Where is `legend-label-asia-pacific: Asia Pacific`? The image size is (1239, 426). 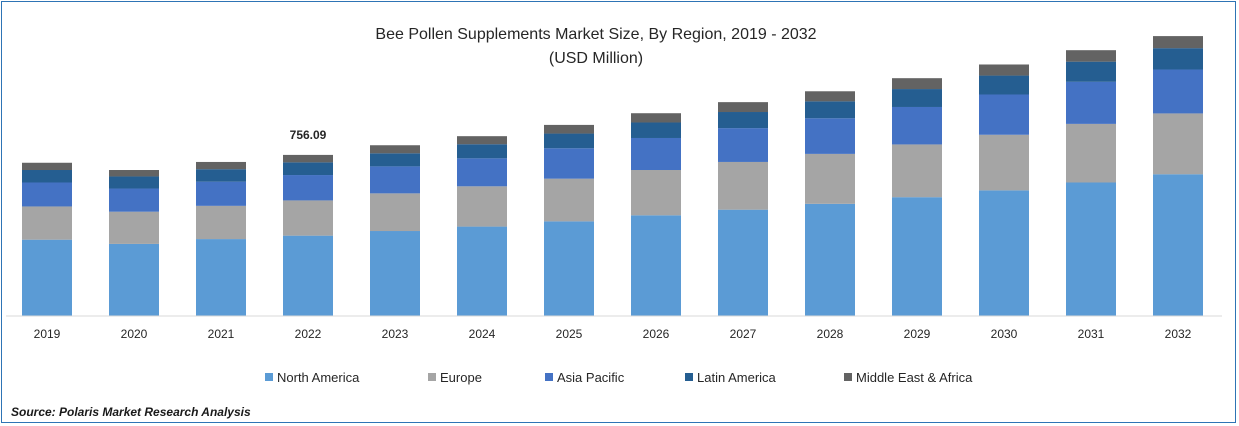 legend-label-asia-pacific: Asia Pacific is located at coordinates (591, 377).